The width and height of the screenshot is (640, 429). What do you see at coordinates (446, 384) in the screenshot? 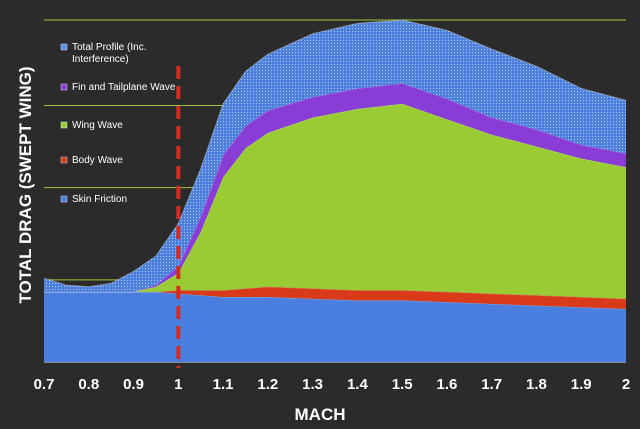
I see `x-tick-label: 1.6` at bounding box center [446, 384].